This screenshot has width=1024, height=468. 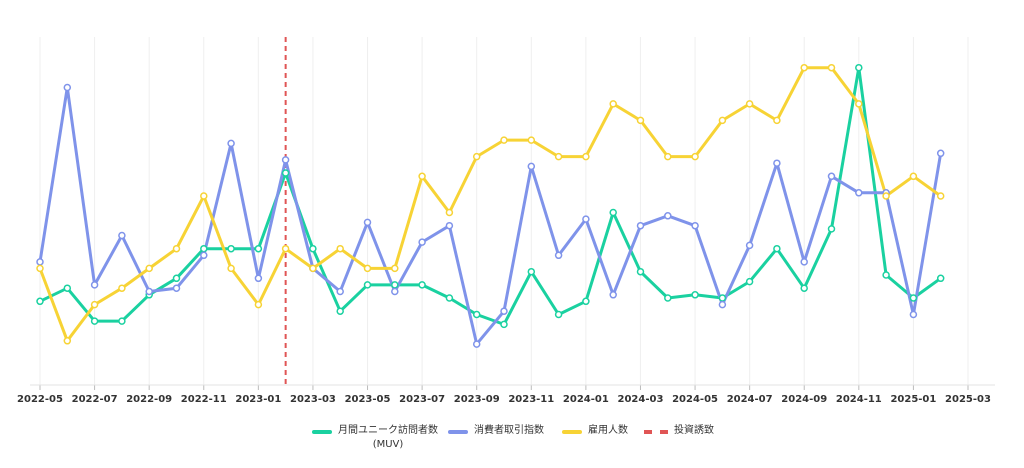 I want to click on legend-label-muv: 月間ユニーク訪問者数 (MUV), so click(x=388, y=438).